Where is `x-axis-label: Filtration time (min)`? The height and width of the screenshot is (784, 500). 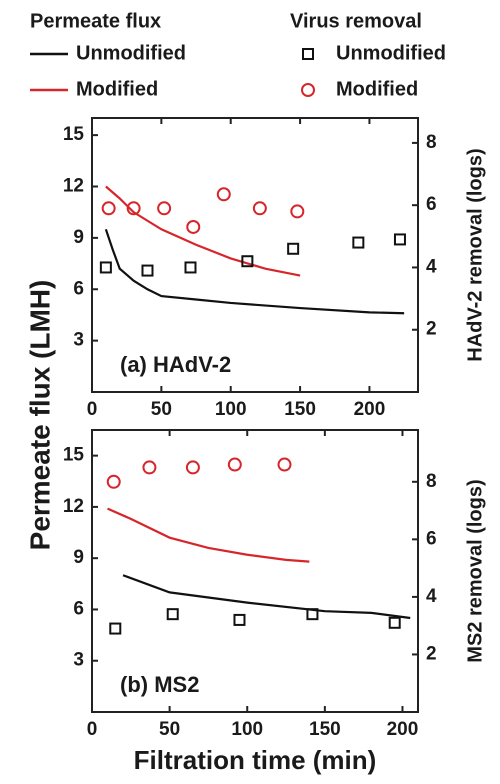 x-axis-label: Filtration time (min) is located at coordinates (255, 760).